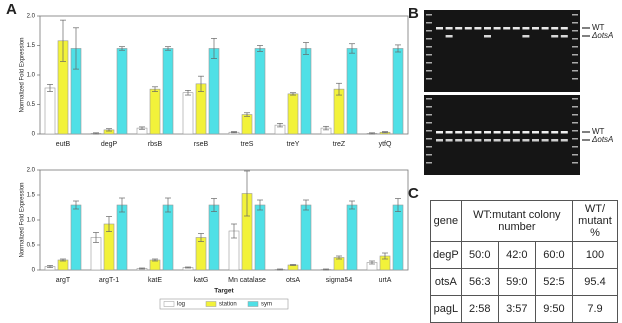  Describe the element at coordinates (34, 271) in the screenshot. I see `y-tick-label: 0` at that location.